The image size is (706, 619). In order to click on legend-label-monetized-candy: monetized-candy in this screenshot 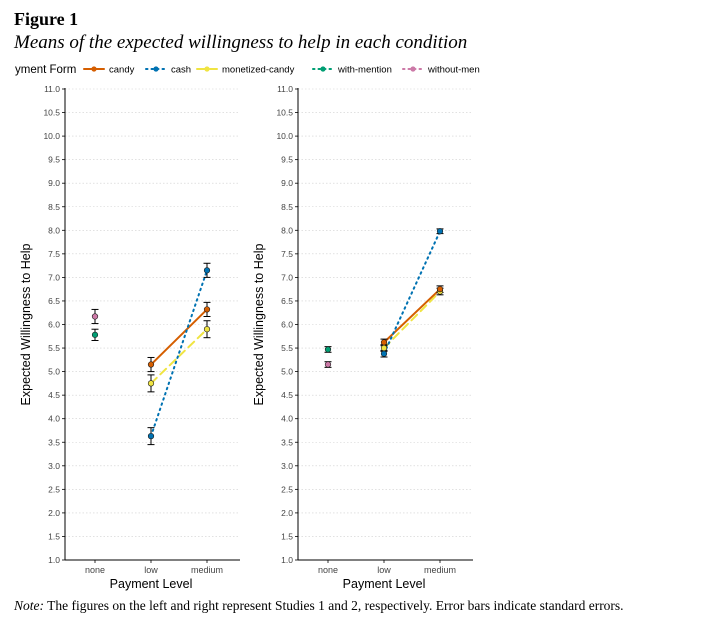, I will do `click(258, 70)`.